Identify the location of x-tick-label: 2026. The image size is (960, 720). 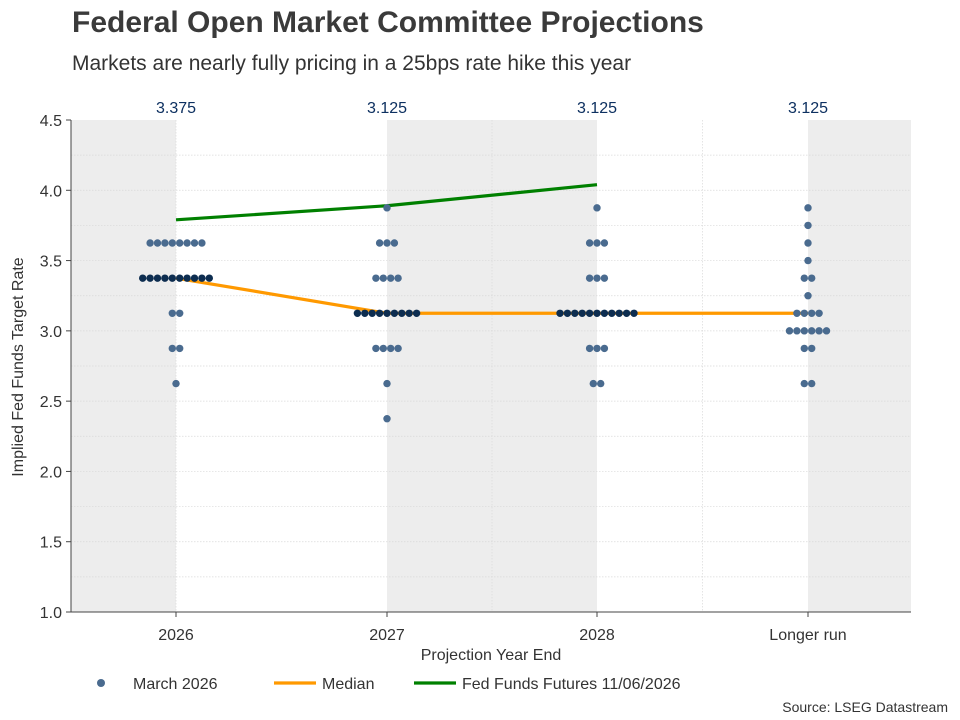
(176, 635).